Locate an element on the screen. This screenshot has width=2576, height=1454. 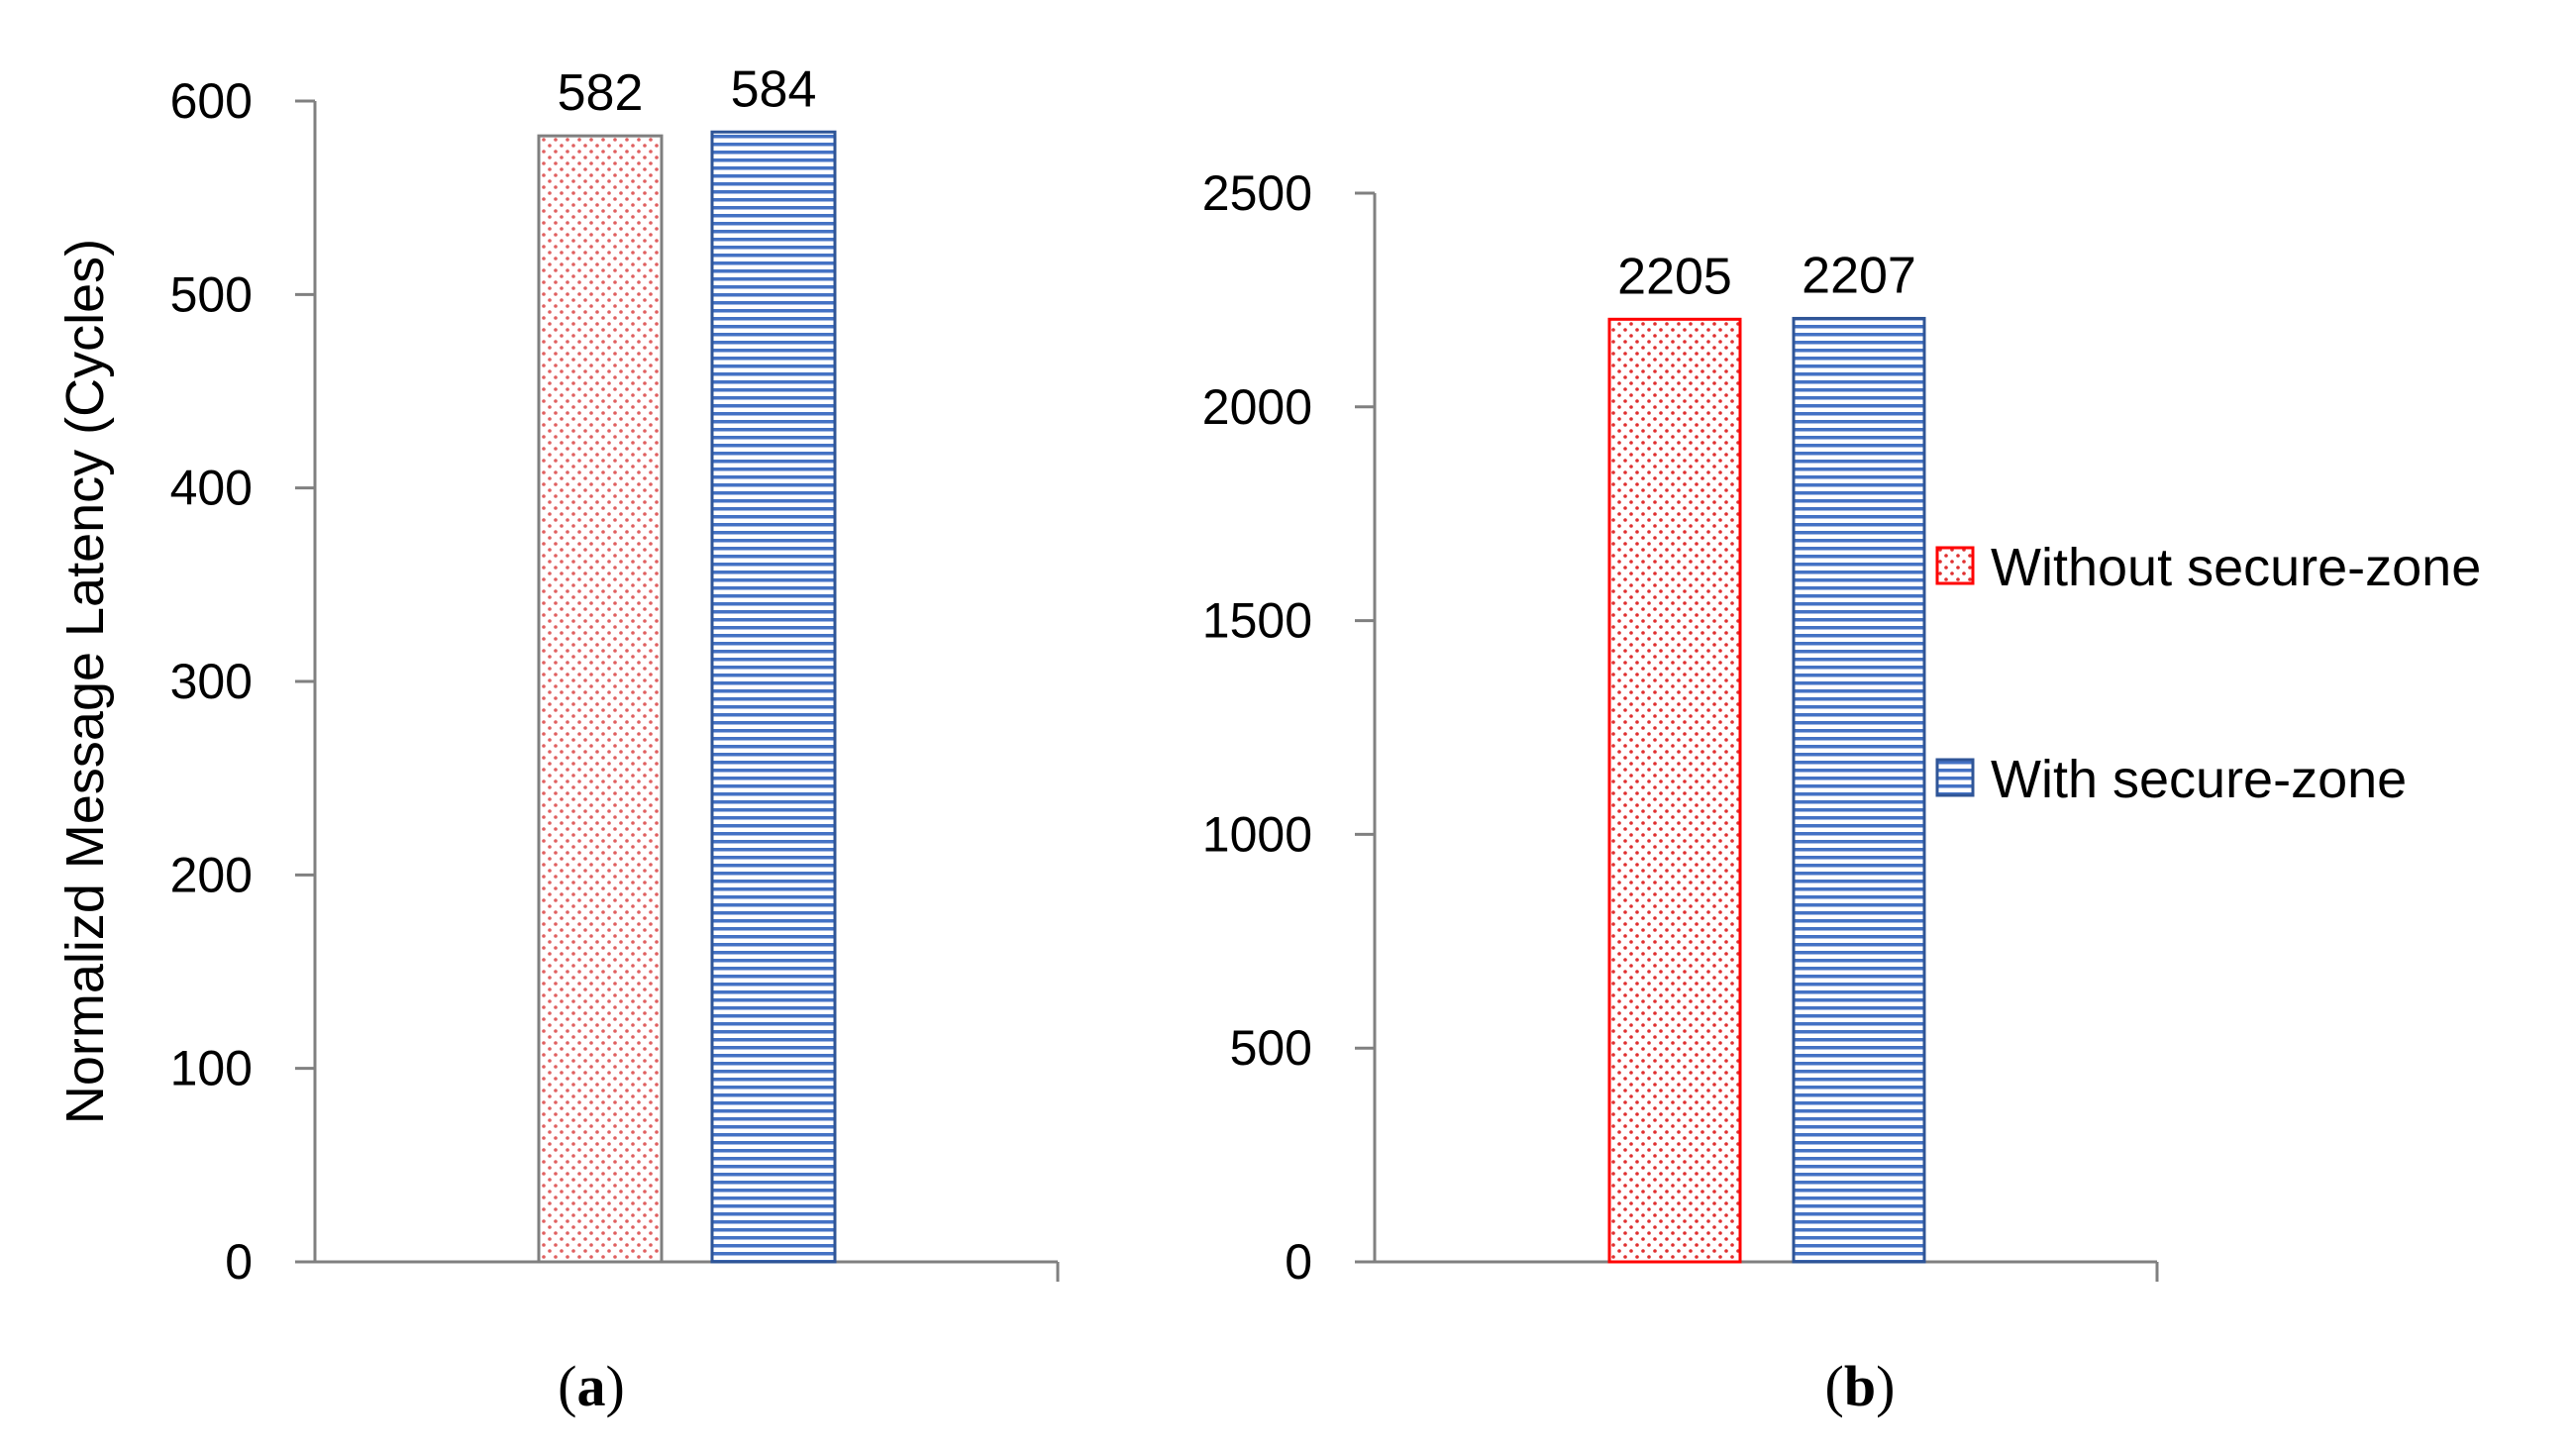
panel-a-bar-with-secure-zone is located at coordinates (773, 697).